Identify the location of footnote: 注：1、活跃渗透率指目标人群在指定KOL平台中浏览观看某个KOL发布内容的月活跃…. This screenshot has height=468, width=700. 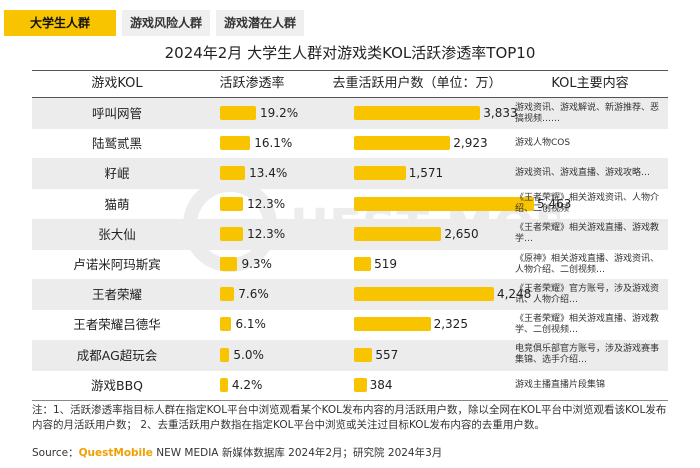
(349, 417).